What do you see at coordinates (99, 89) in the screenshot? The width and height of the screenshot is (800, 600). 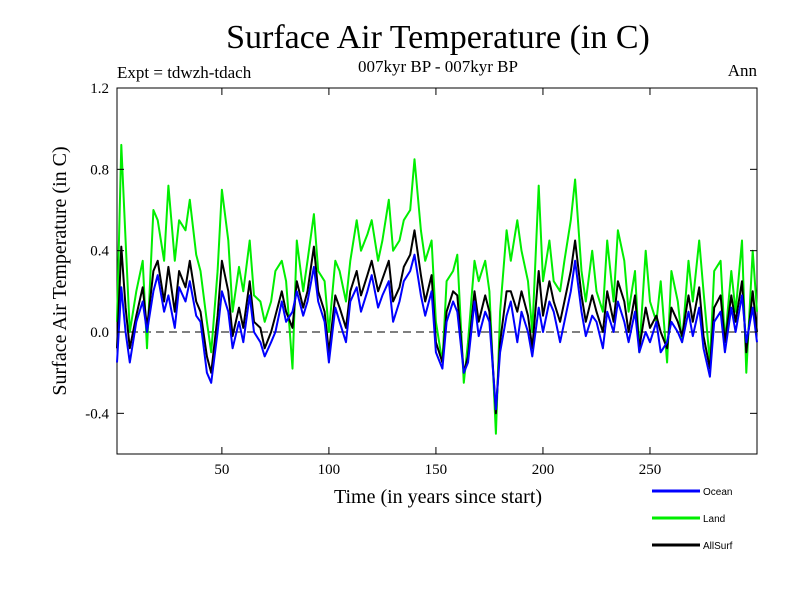 I see `y-tick-label: 1.2` at bounding box center [99, 89].